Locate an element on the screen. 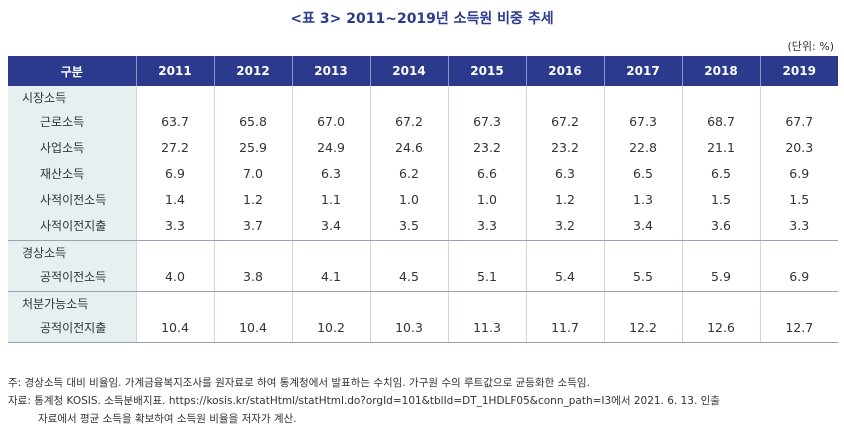 The width and height of the screenshot is (844, 446). row-label: 재산소득 is located at coordinates (72, 173).